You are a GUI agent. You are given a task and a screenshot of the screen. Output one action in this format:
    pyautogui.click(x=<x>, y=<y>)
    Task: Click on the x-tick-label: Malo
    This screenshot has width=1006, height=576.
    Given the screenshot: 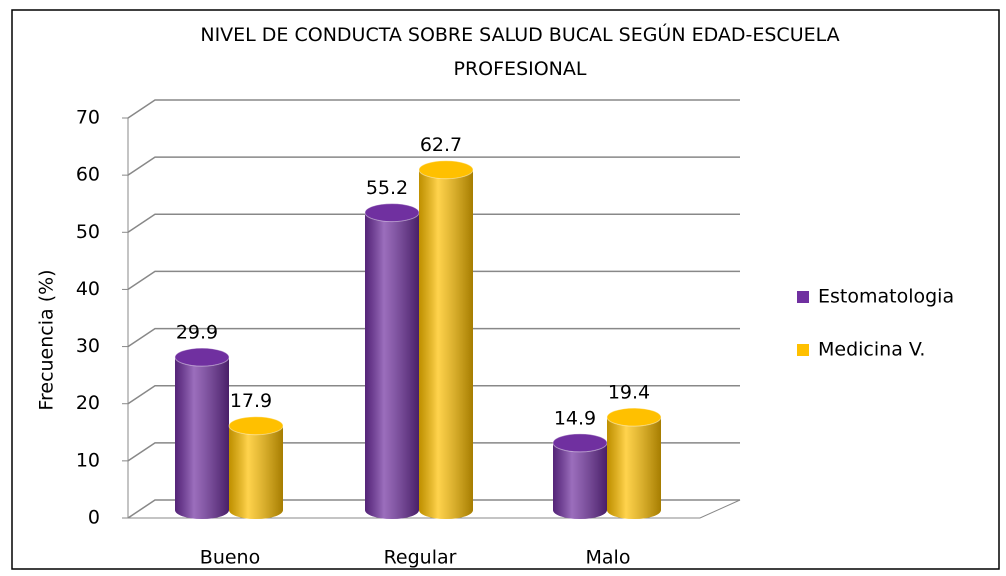 What is the action you would take?
    pyautogui.click(x=608, y=558)
    